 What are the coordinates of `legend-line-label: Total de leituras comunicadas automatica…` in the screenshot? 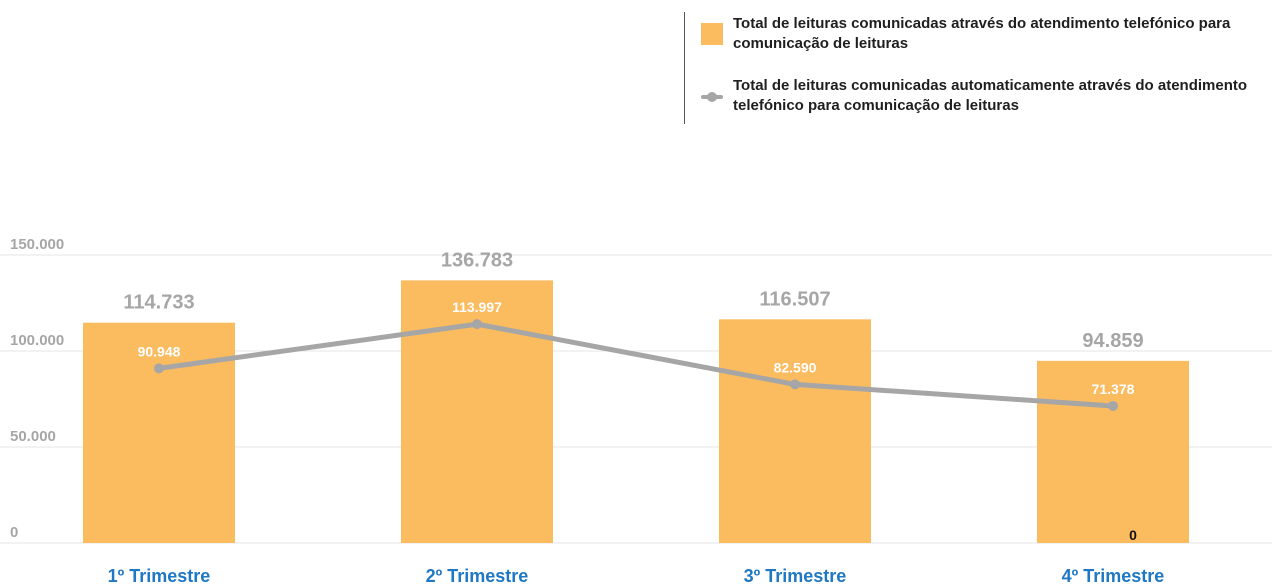 It's located at (990, 95).